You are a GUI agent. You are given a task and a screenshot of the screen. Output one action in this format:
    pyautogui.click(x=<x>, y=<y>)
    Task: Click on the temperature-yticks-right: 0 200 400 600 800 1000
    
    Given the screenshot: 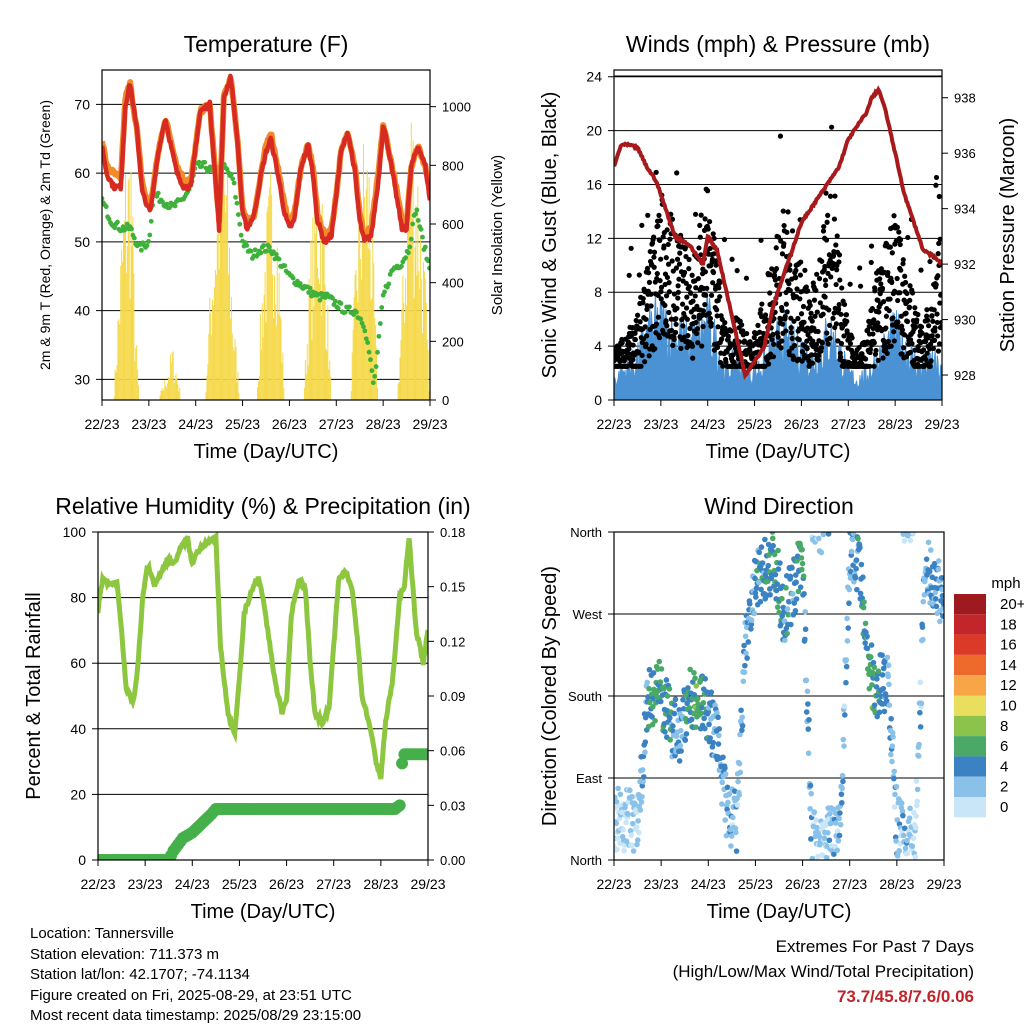 What is the action you would take?
    pyautogui.click(x=450, y=254)
    